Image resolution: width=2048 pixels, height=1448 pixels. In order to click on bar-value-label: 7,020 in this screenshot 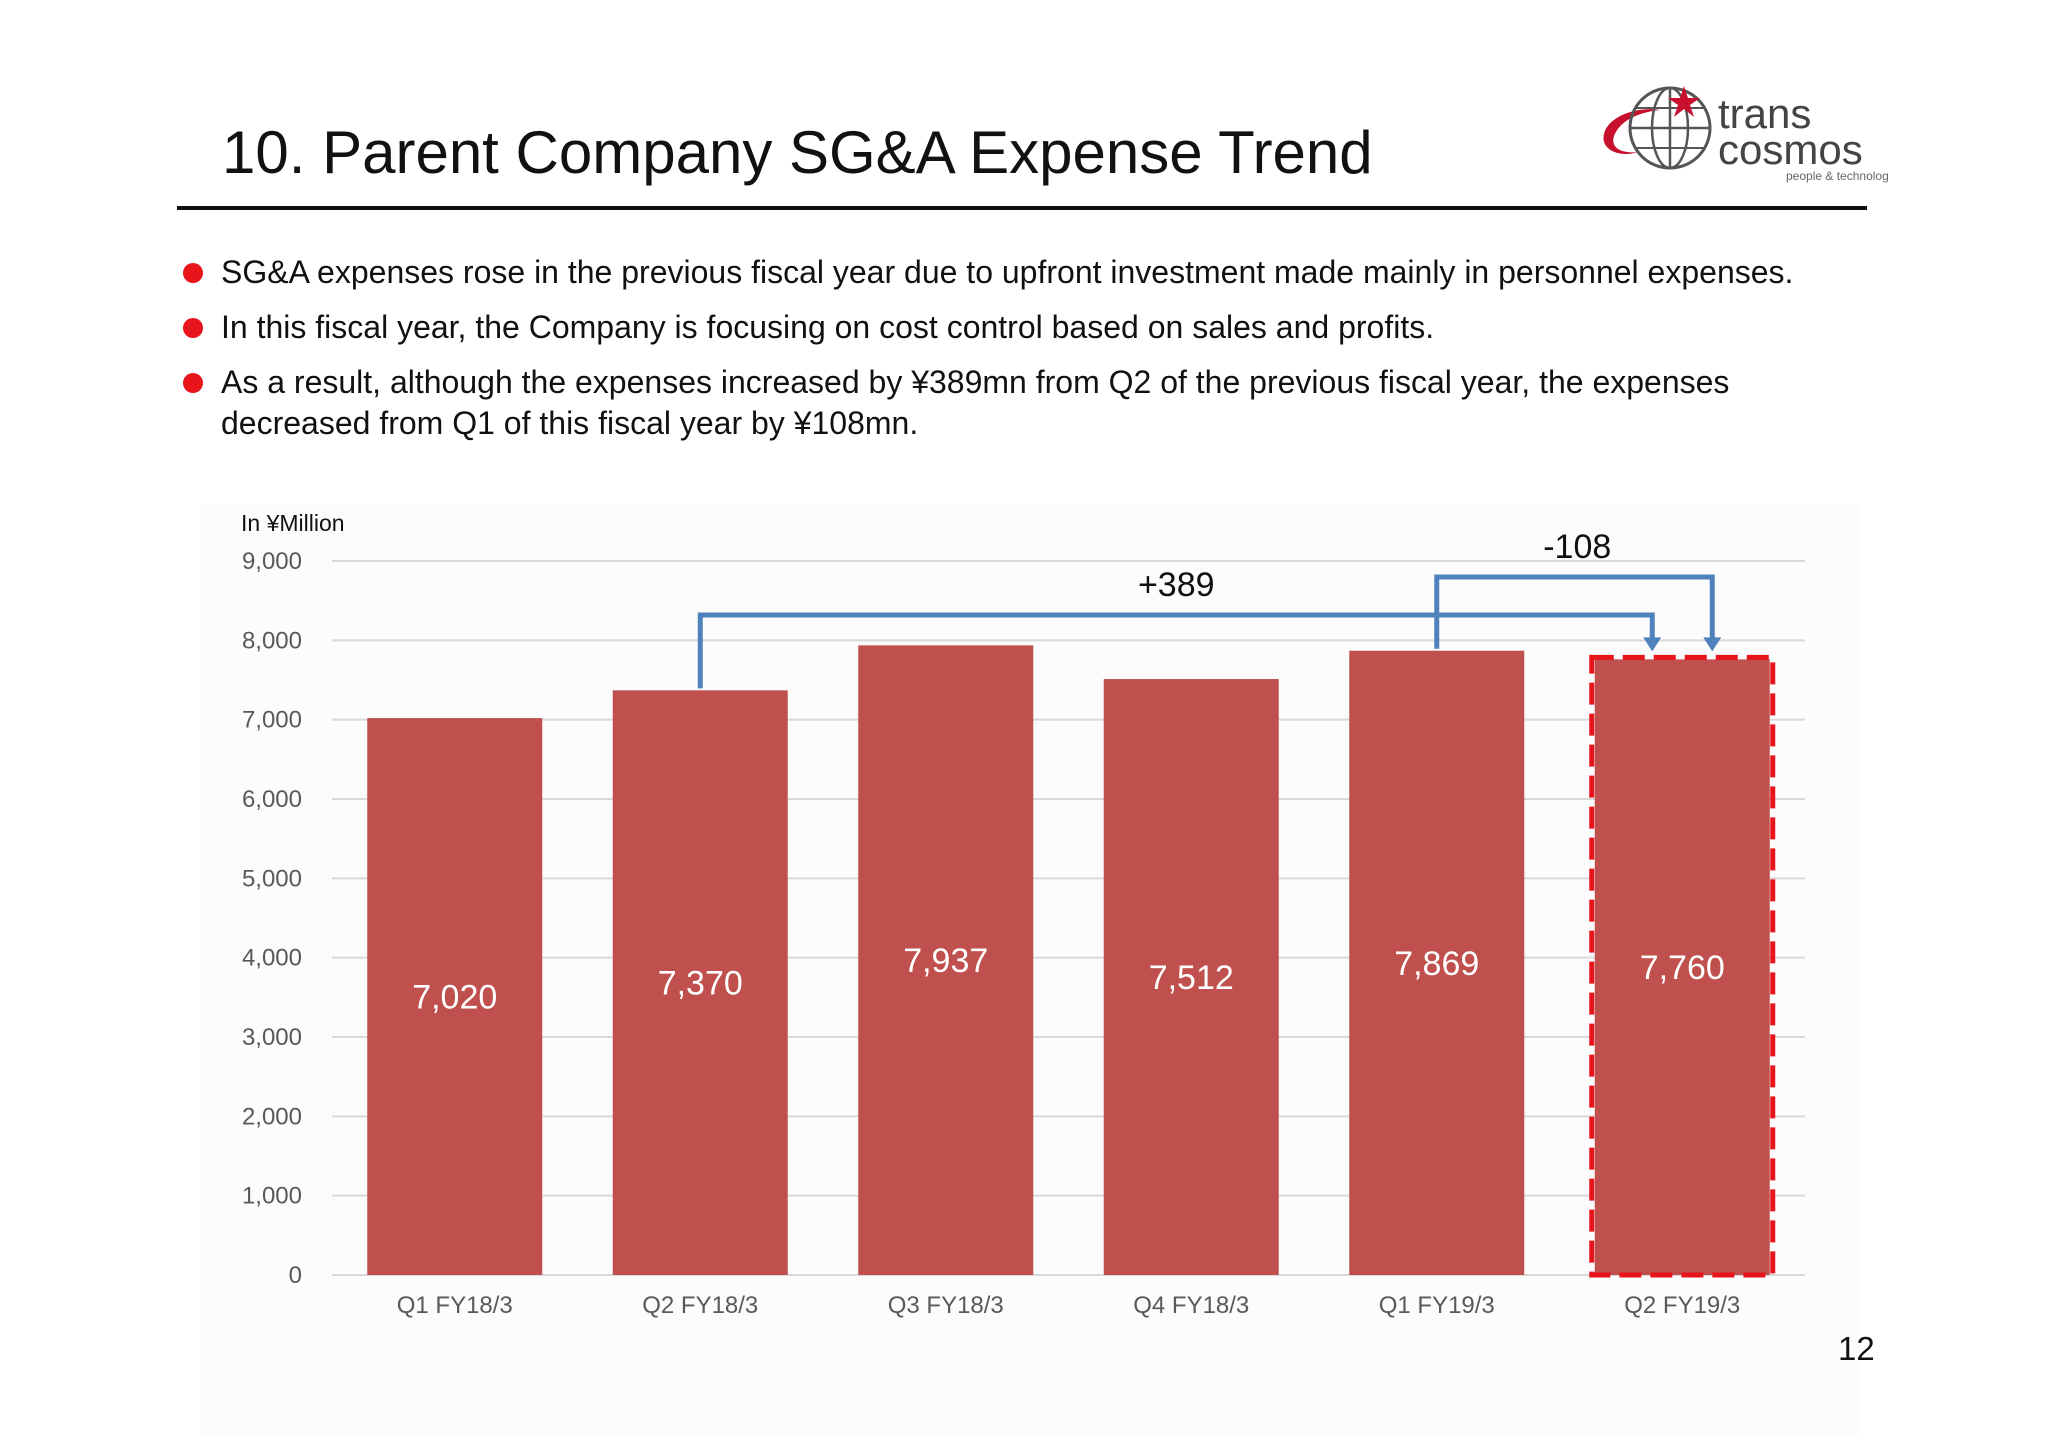, I will do `click(454, 998)`.